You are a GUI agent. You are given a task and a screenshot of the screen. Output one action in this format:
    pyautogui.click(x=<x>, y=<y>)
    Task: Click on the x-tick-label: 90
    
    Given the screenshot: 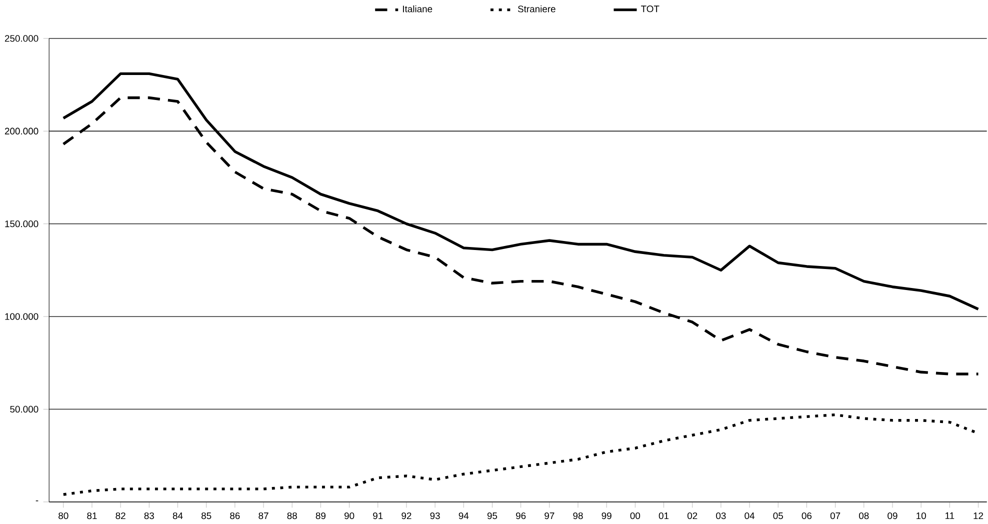 What is the action you would take?
    pyautogui.click(x=349, y=516)
    